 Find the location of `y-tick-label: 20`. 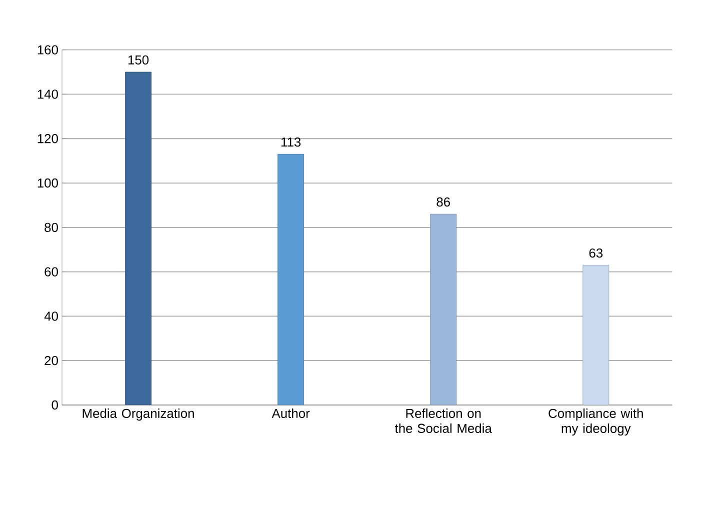

y-tick-label: 20 is located at coordinates (51, 361).